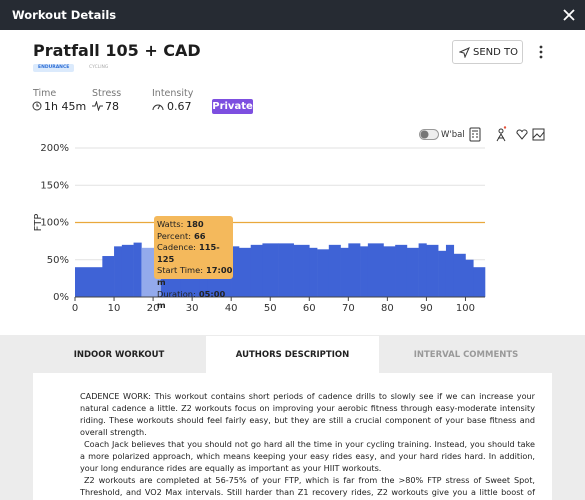 This screenshot has height=500, width=585. I want to click on x-tick-label: 90, so click(426, 308).